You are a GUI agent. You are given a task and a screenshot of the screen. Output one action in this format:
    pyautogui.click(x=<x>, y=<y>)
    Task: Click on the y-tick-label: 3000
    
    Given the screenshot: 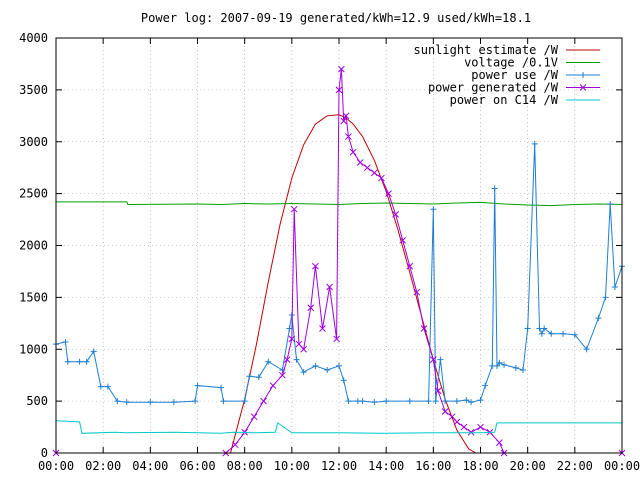 What is the action you would take?
    pyautogui.click(x=33, y=142)
    